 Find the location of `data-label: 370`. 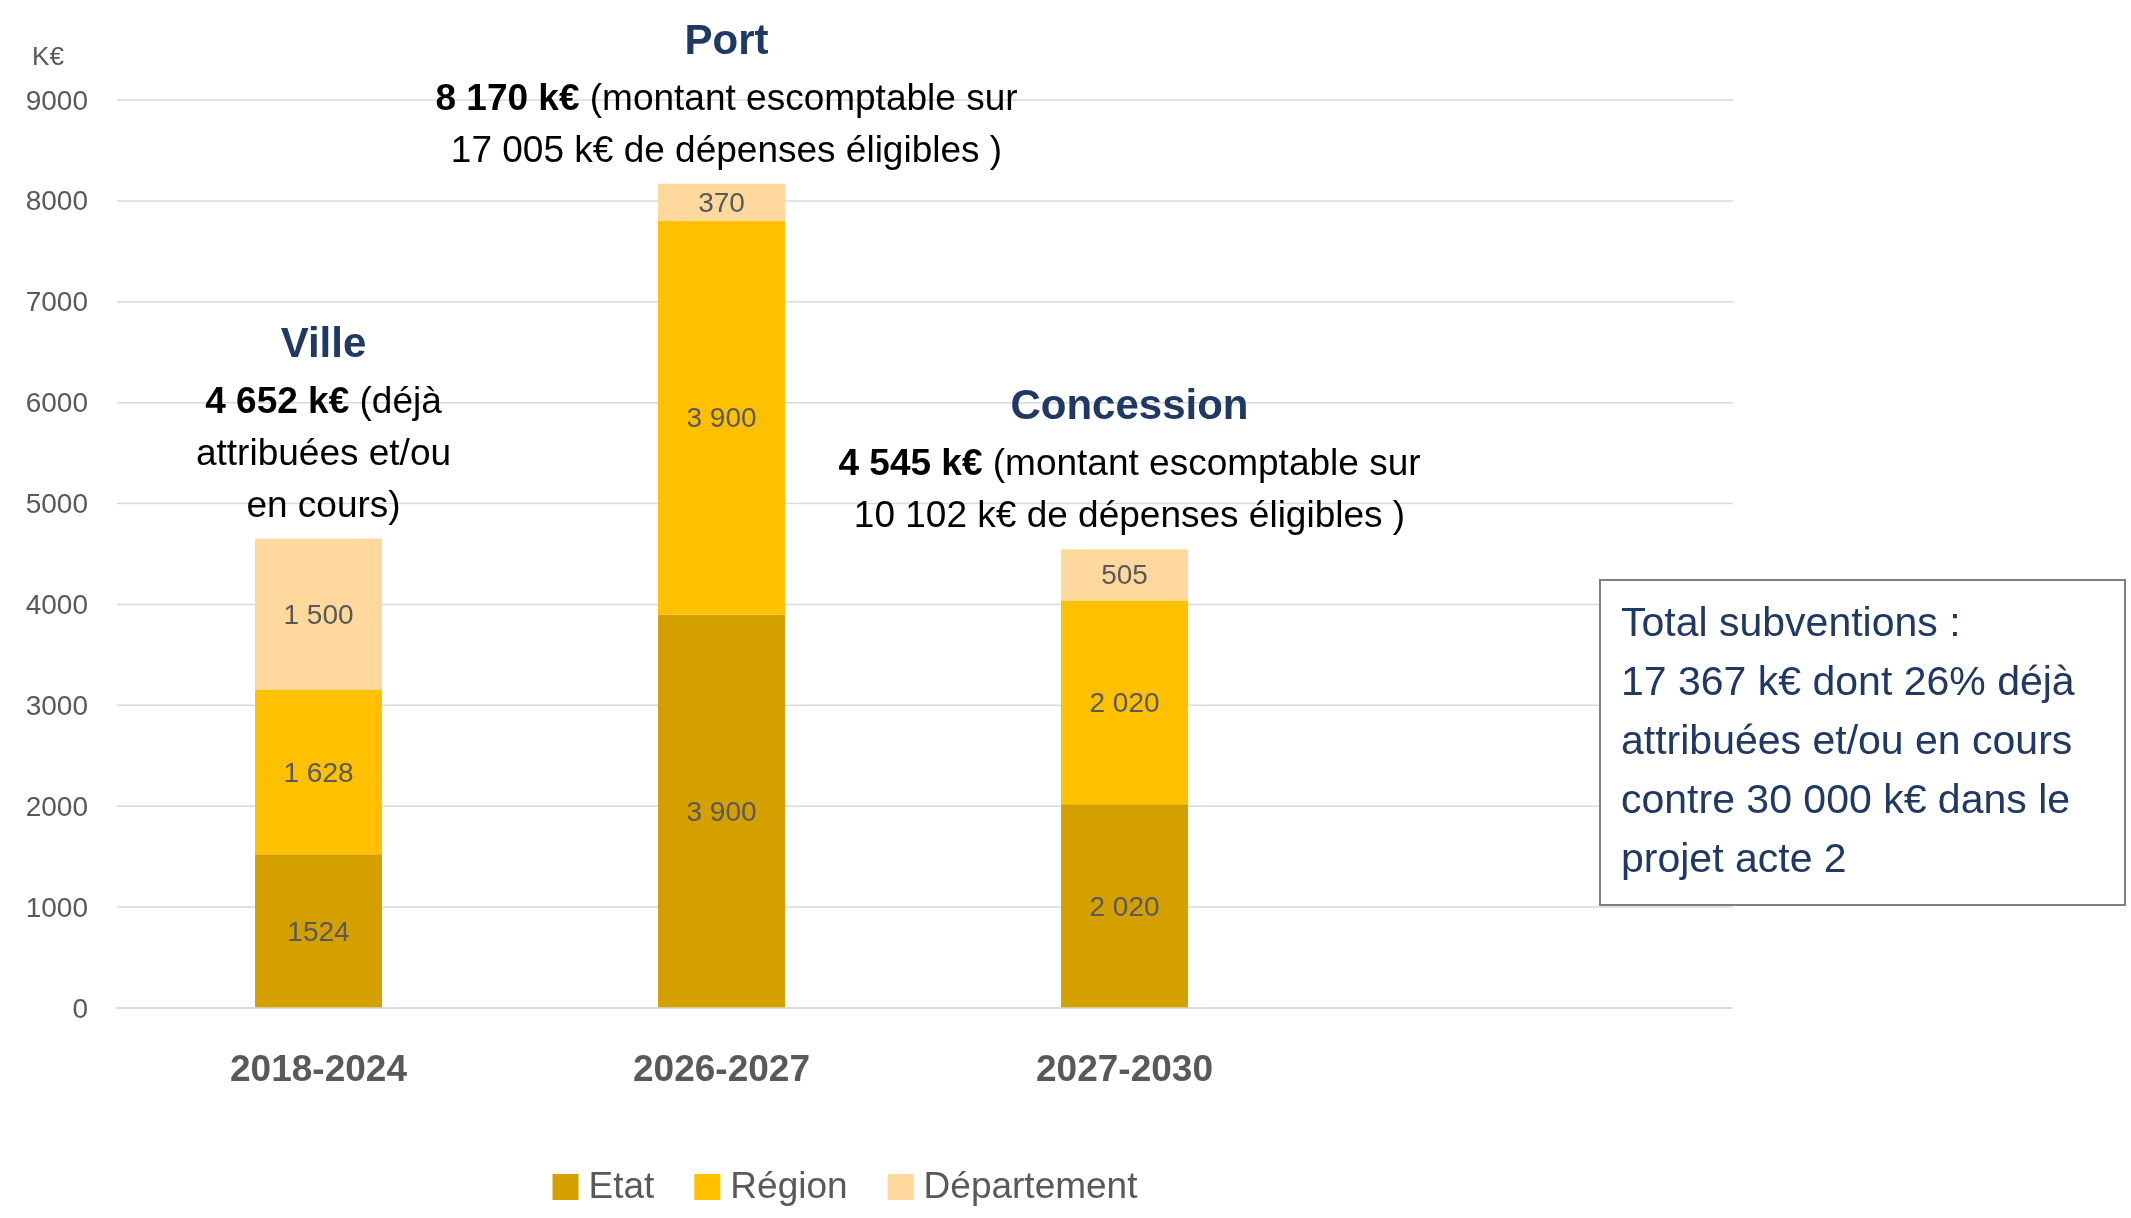

data-label: 370 is located at coordinates (721, 202).